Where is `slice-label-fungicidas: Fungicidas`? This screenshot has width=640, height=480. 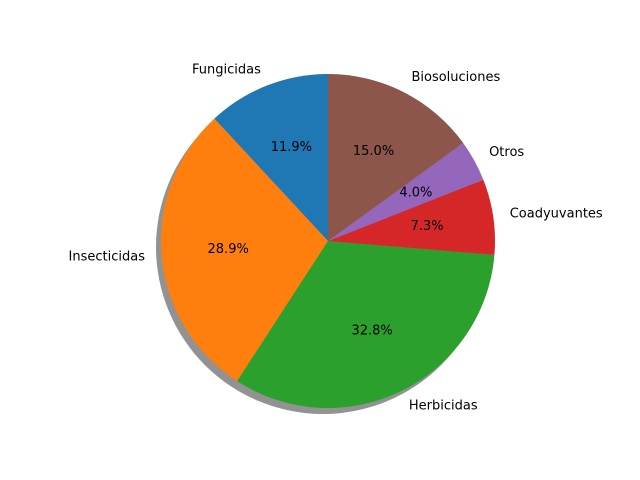
slice-label-fungicidas: Fungicidas is located at coordinates (226, 70).